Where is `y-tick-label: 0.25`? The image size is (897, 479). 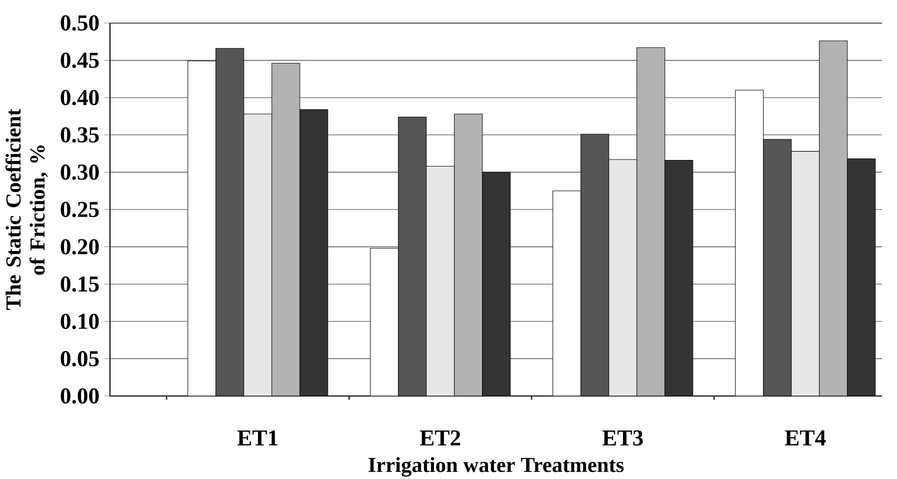
y-tick-label: 0.25 is located at coordinates (79, 210).